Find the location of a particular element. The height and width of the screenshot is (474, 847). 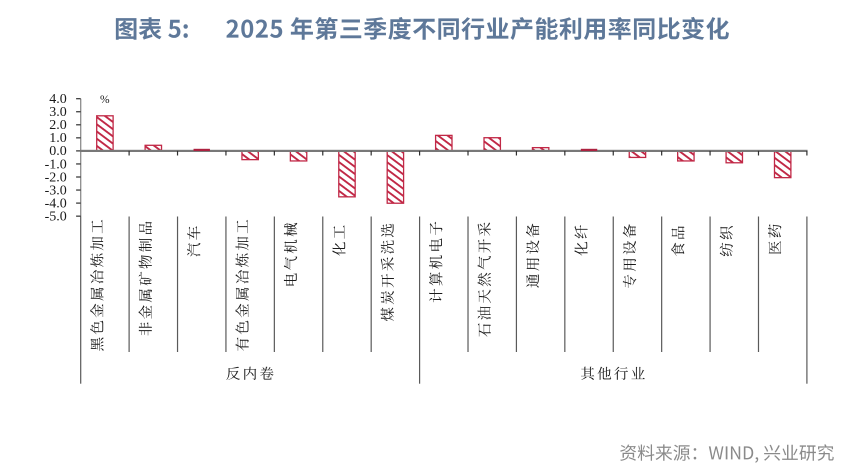

svg-text: 3.0 is located at coordinates (58, 112).